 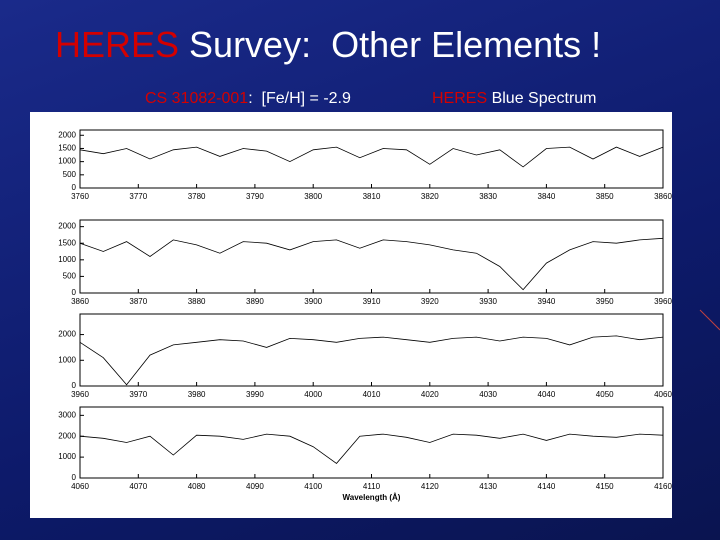 I want to click on x-tick-label: 4080, so click(x=197, y=486).